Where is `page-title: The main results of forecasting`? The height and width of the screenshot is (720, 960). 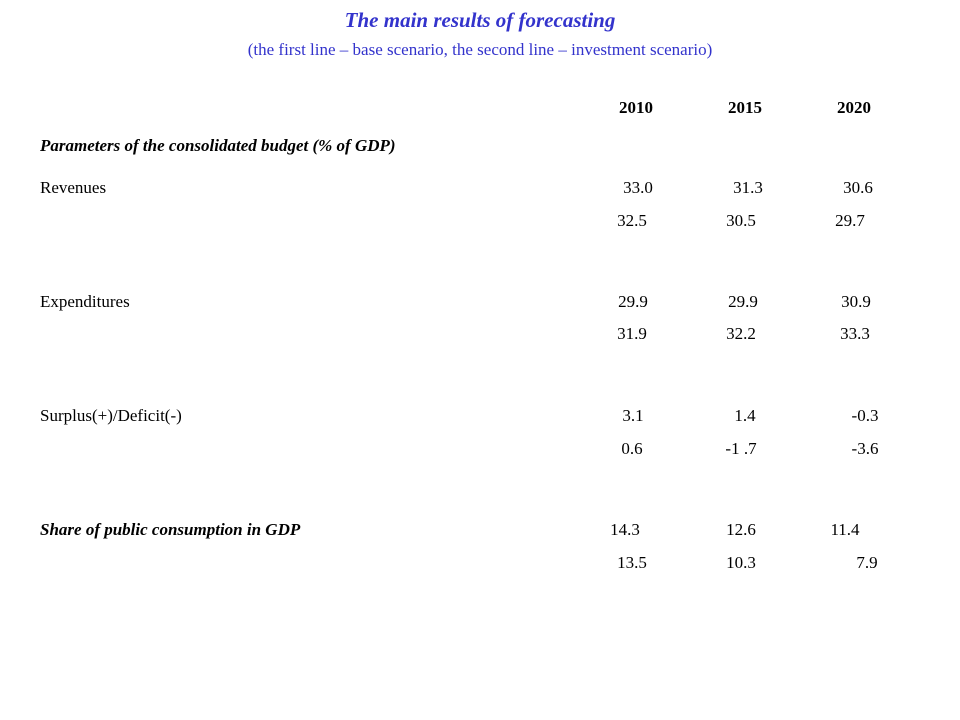 page-title: The main results of forecasting is located at coordinates (480, 20).